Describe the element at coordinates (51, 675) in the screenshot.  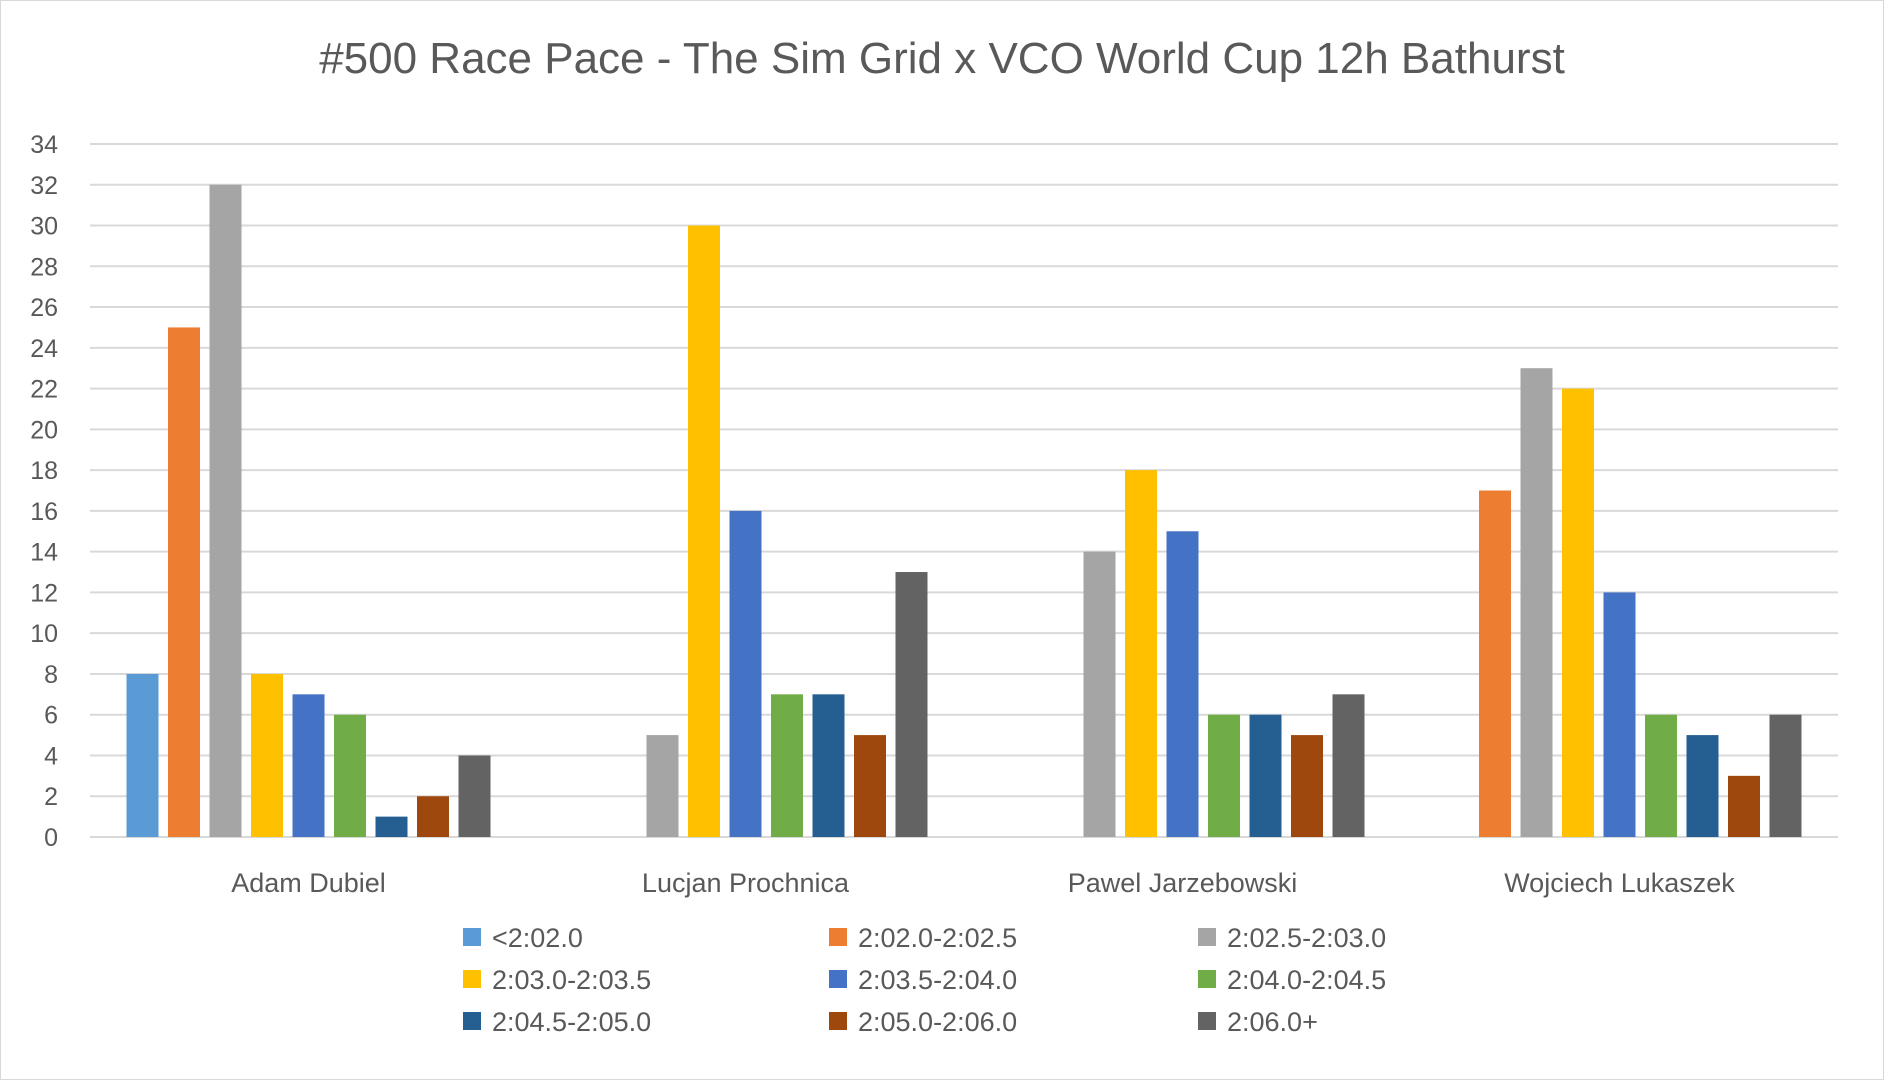
I see `y-tick-label: 8` at that location.